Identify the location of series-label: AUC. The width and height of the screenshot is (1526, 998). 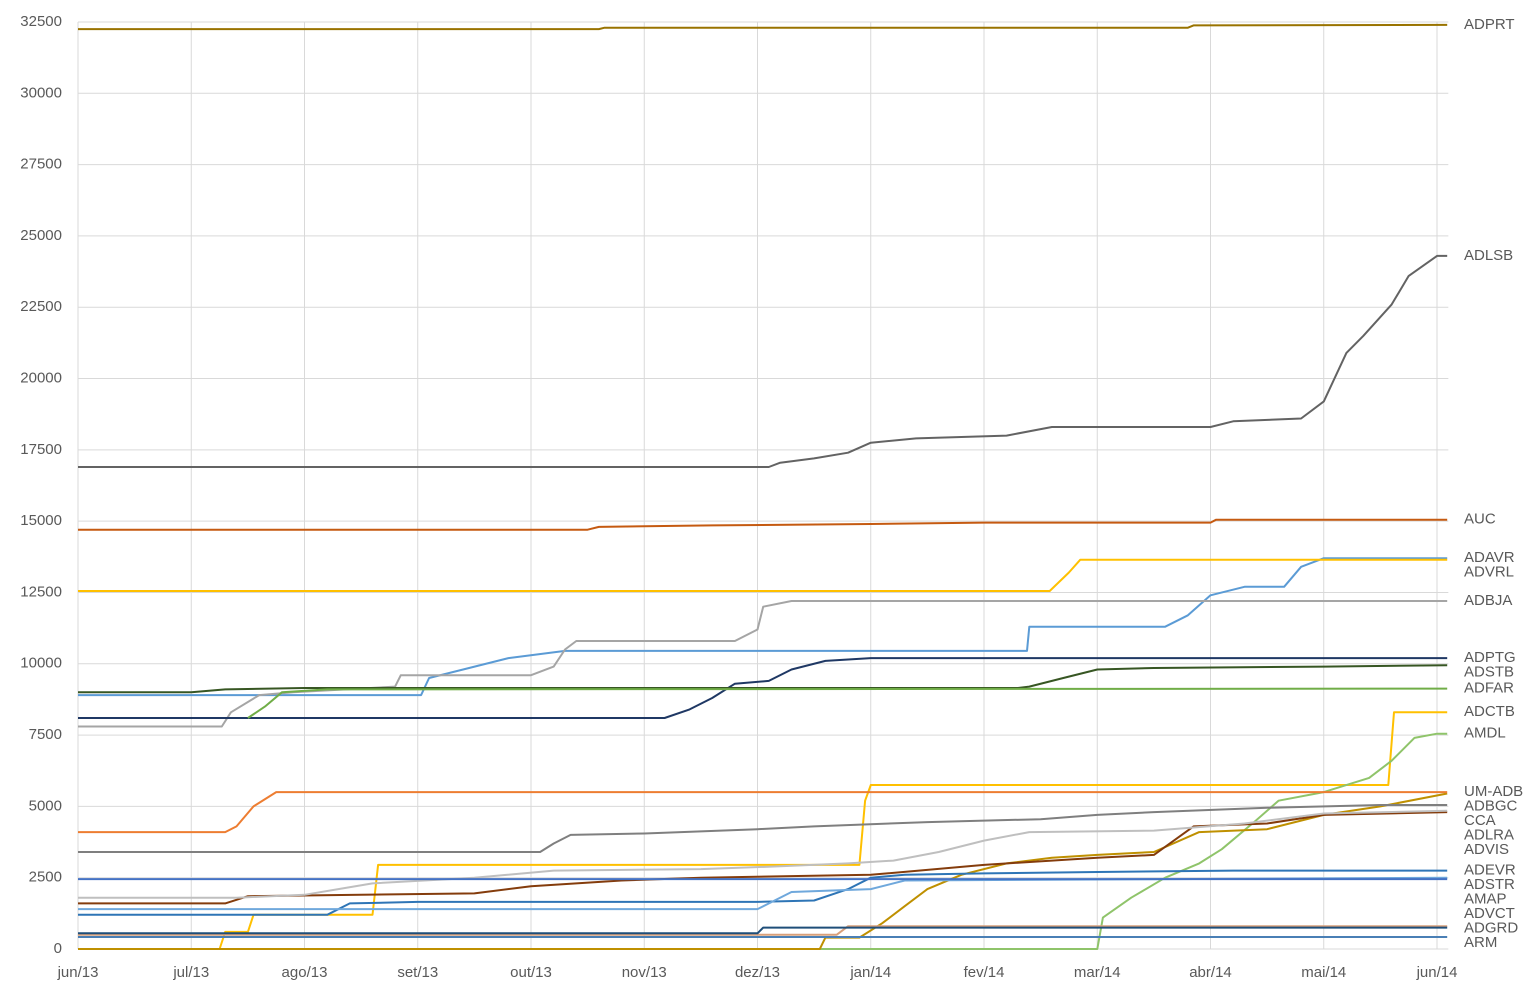
(1480, 519).